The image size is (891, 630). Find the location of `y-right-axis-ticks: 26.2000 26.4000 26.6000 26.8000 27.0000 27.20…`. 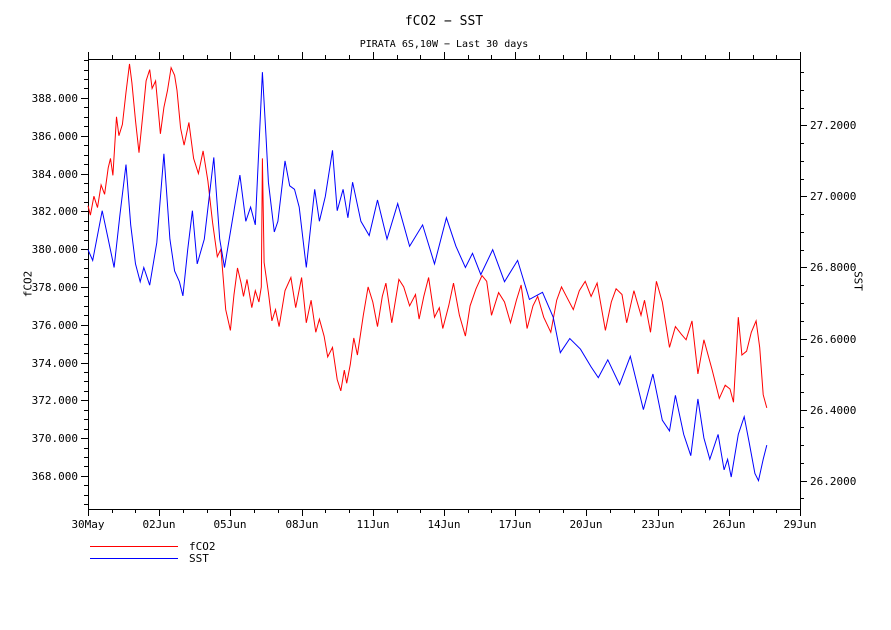

y-right-axis-ticks: 26.2000 26.4000 26.6000 26.8000 27.0000 27.20… is located at coordinates (828, 285).